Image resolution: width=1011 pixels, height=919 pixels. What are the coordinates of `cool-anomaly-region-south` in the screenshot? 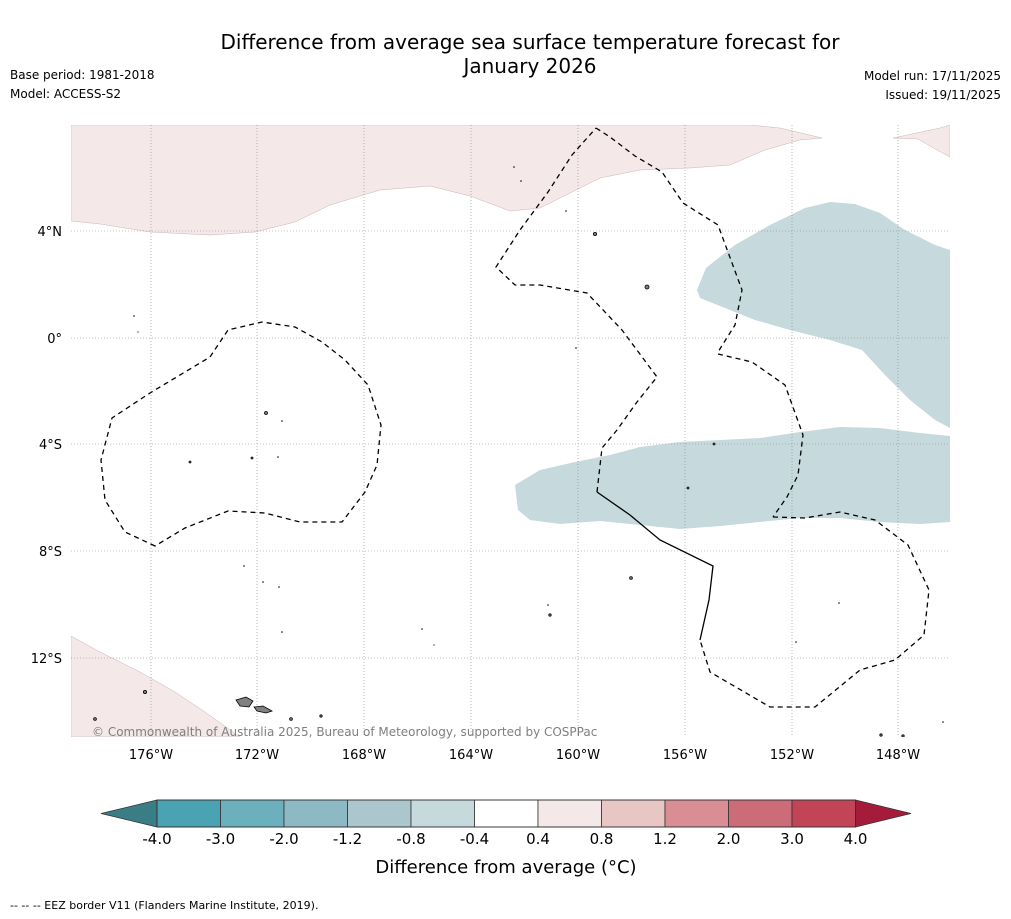 It's located at (732, 478).